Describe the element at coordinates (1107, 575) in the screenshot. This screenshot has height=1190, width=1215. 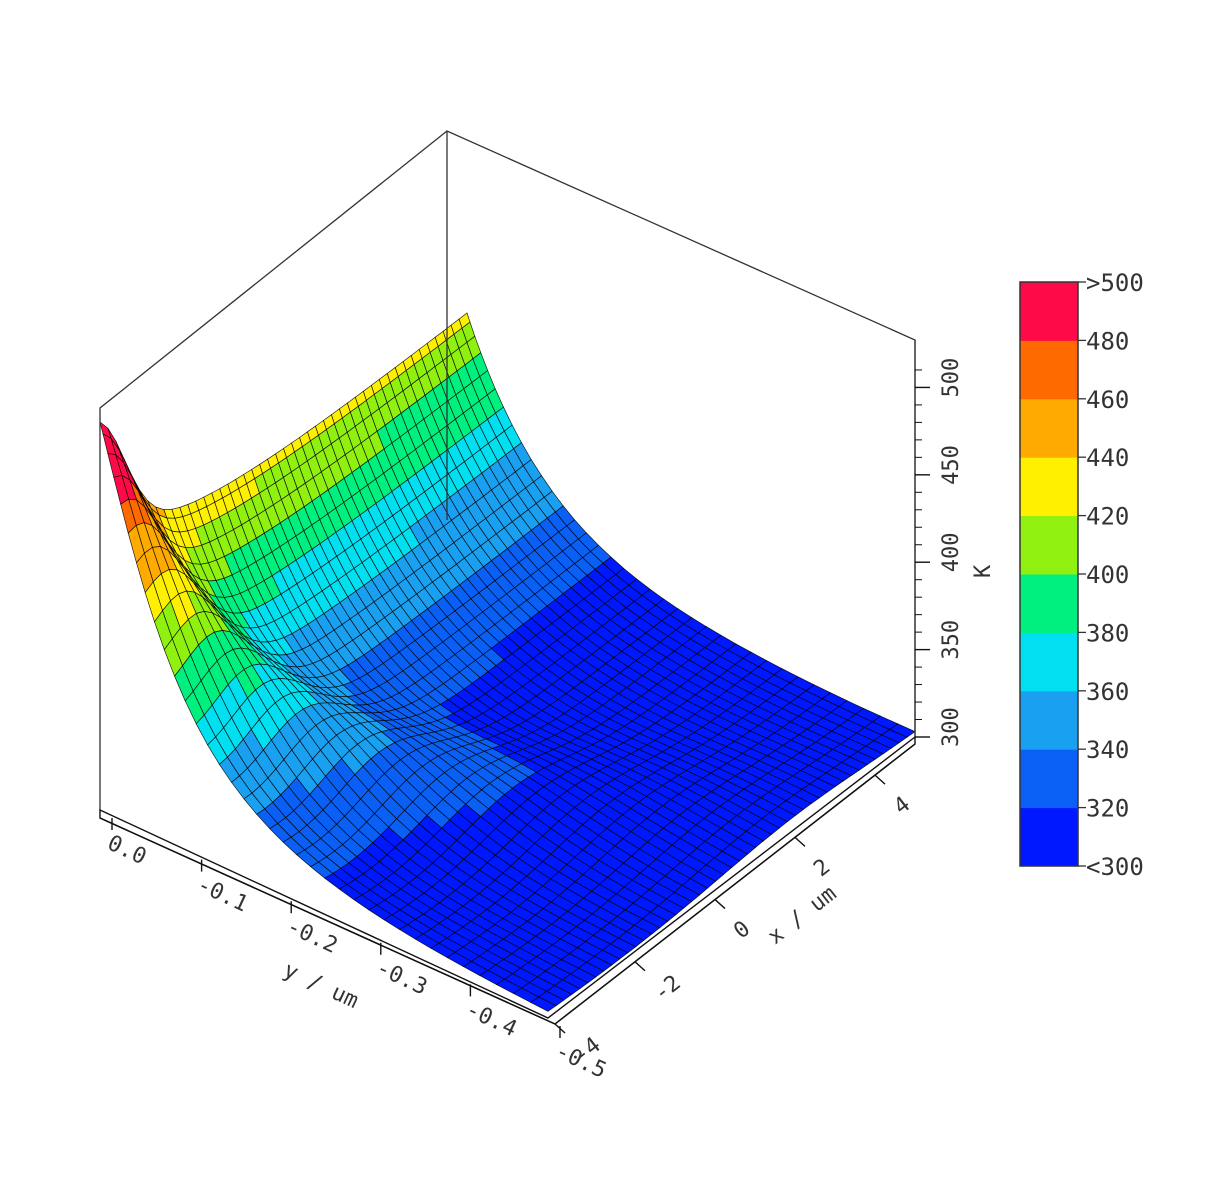
I see `colorbar-label: 400` at that location.